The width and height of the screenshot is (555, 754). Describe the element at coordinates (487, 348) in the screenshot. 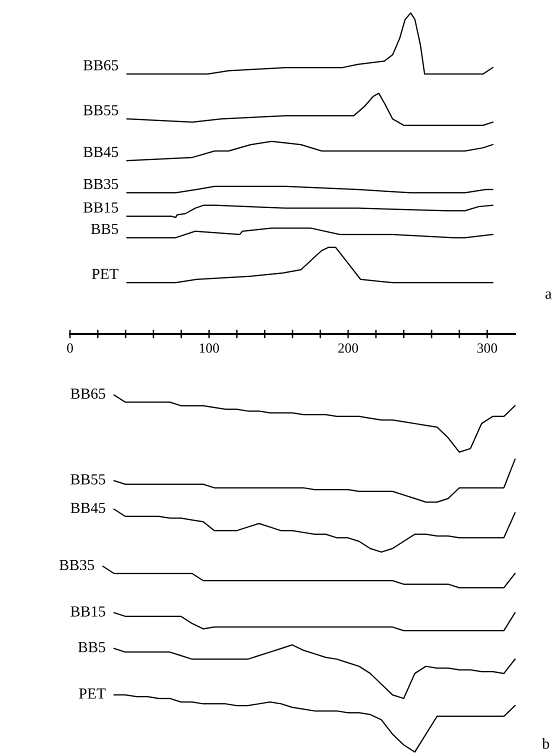

I see `x-tick-label: 300` at that location.